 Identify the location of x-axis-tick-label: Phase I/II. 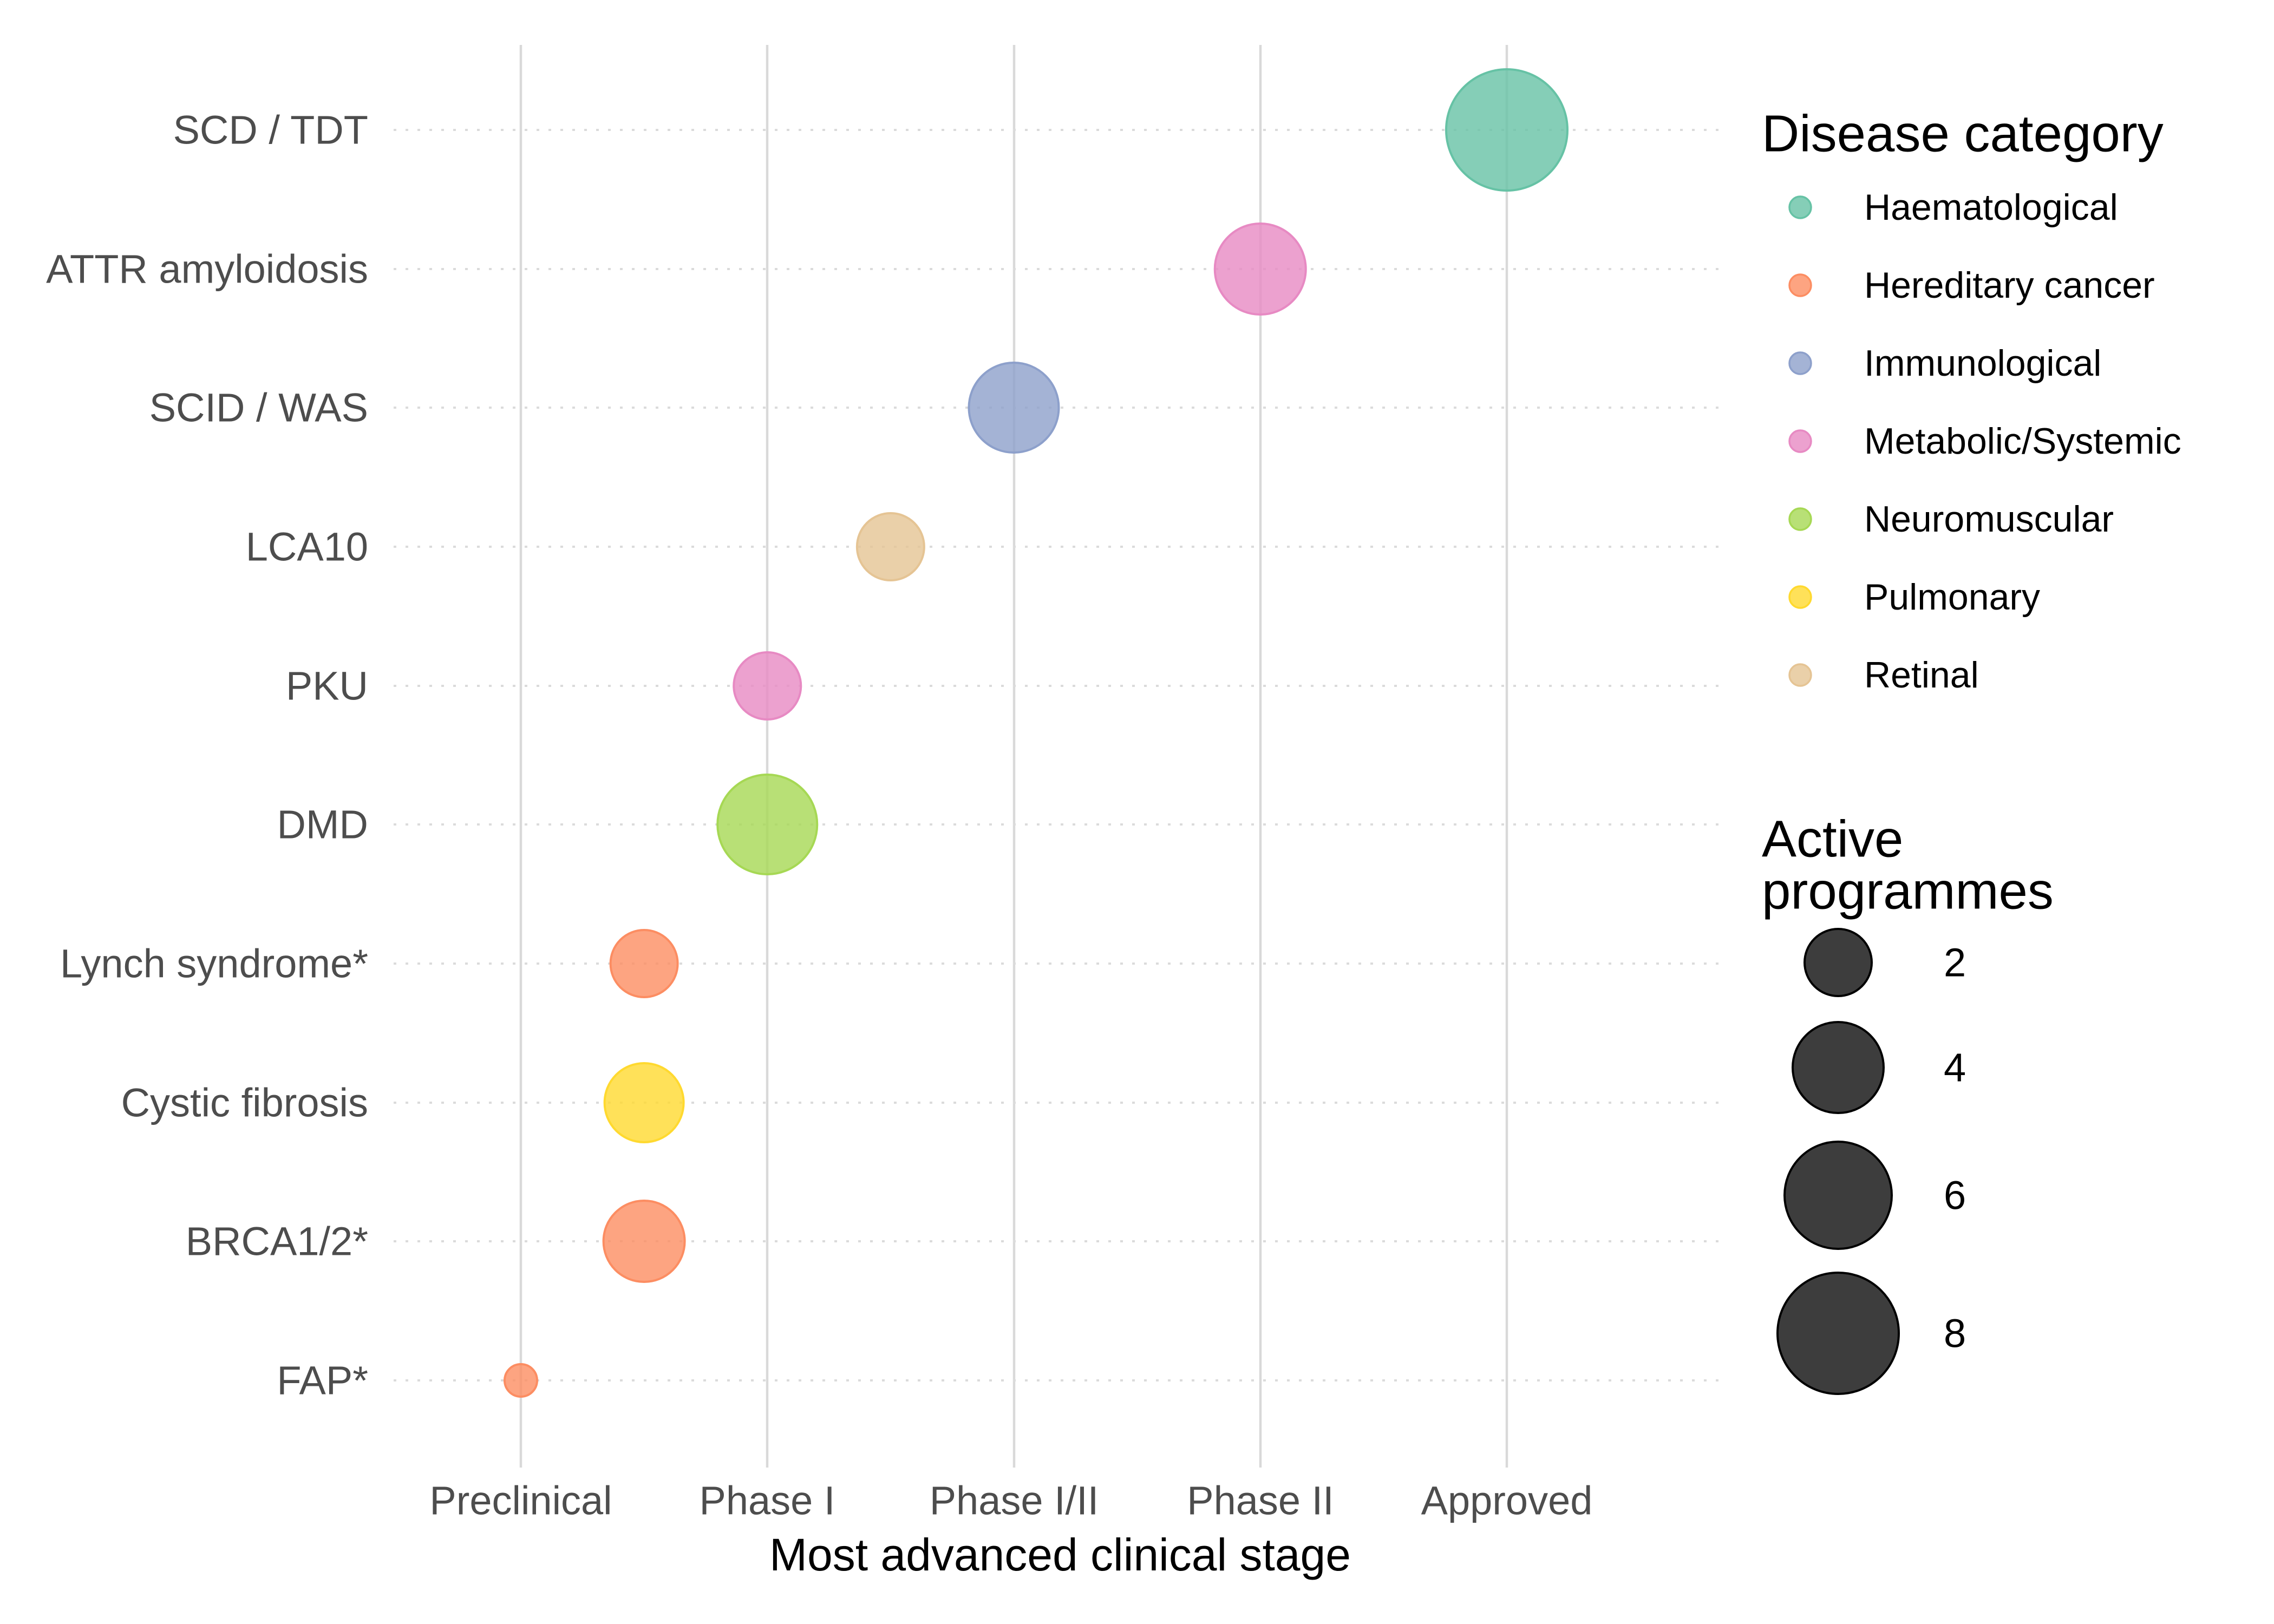
(1015, 1500).